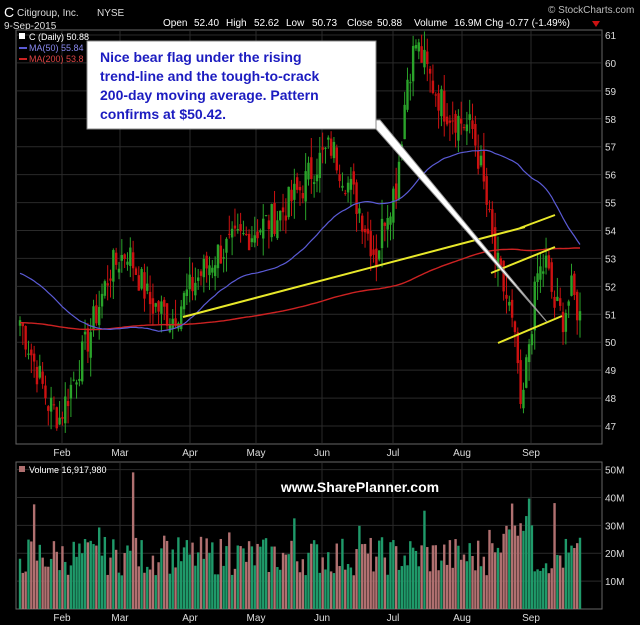  I want to click on price-y-tick-label: 61, so click(611, 36).